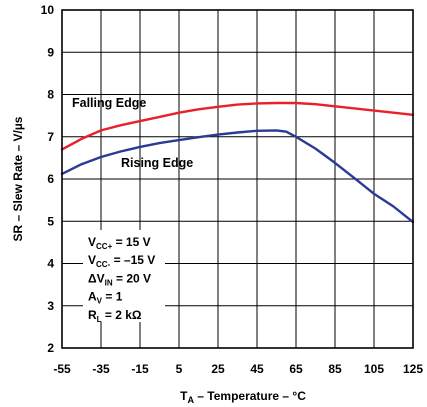 The image size is (427, 407). What do you see at coordinates (92, 315) in the screenshot?
I see `condition-symbol: R` at bounding box center [92, 315].